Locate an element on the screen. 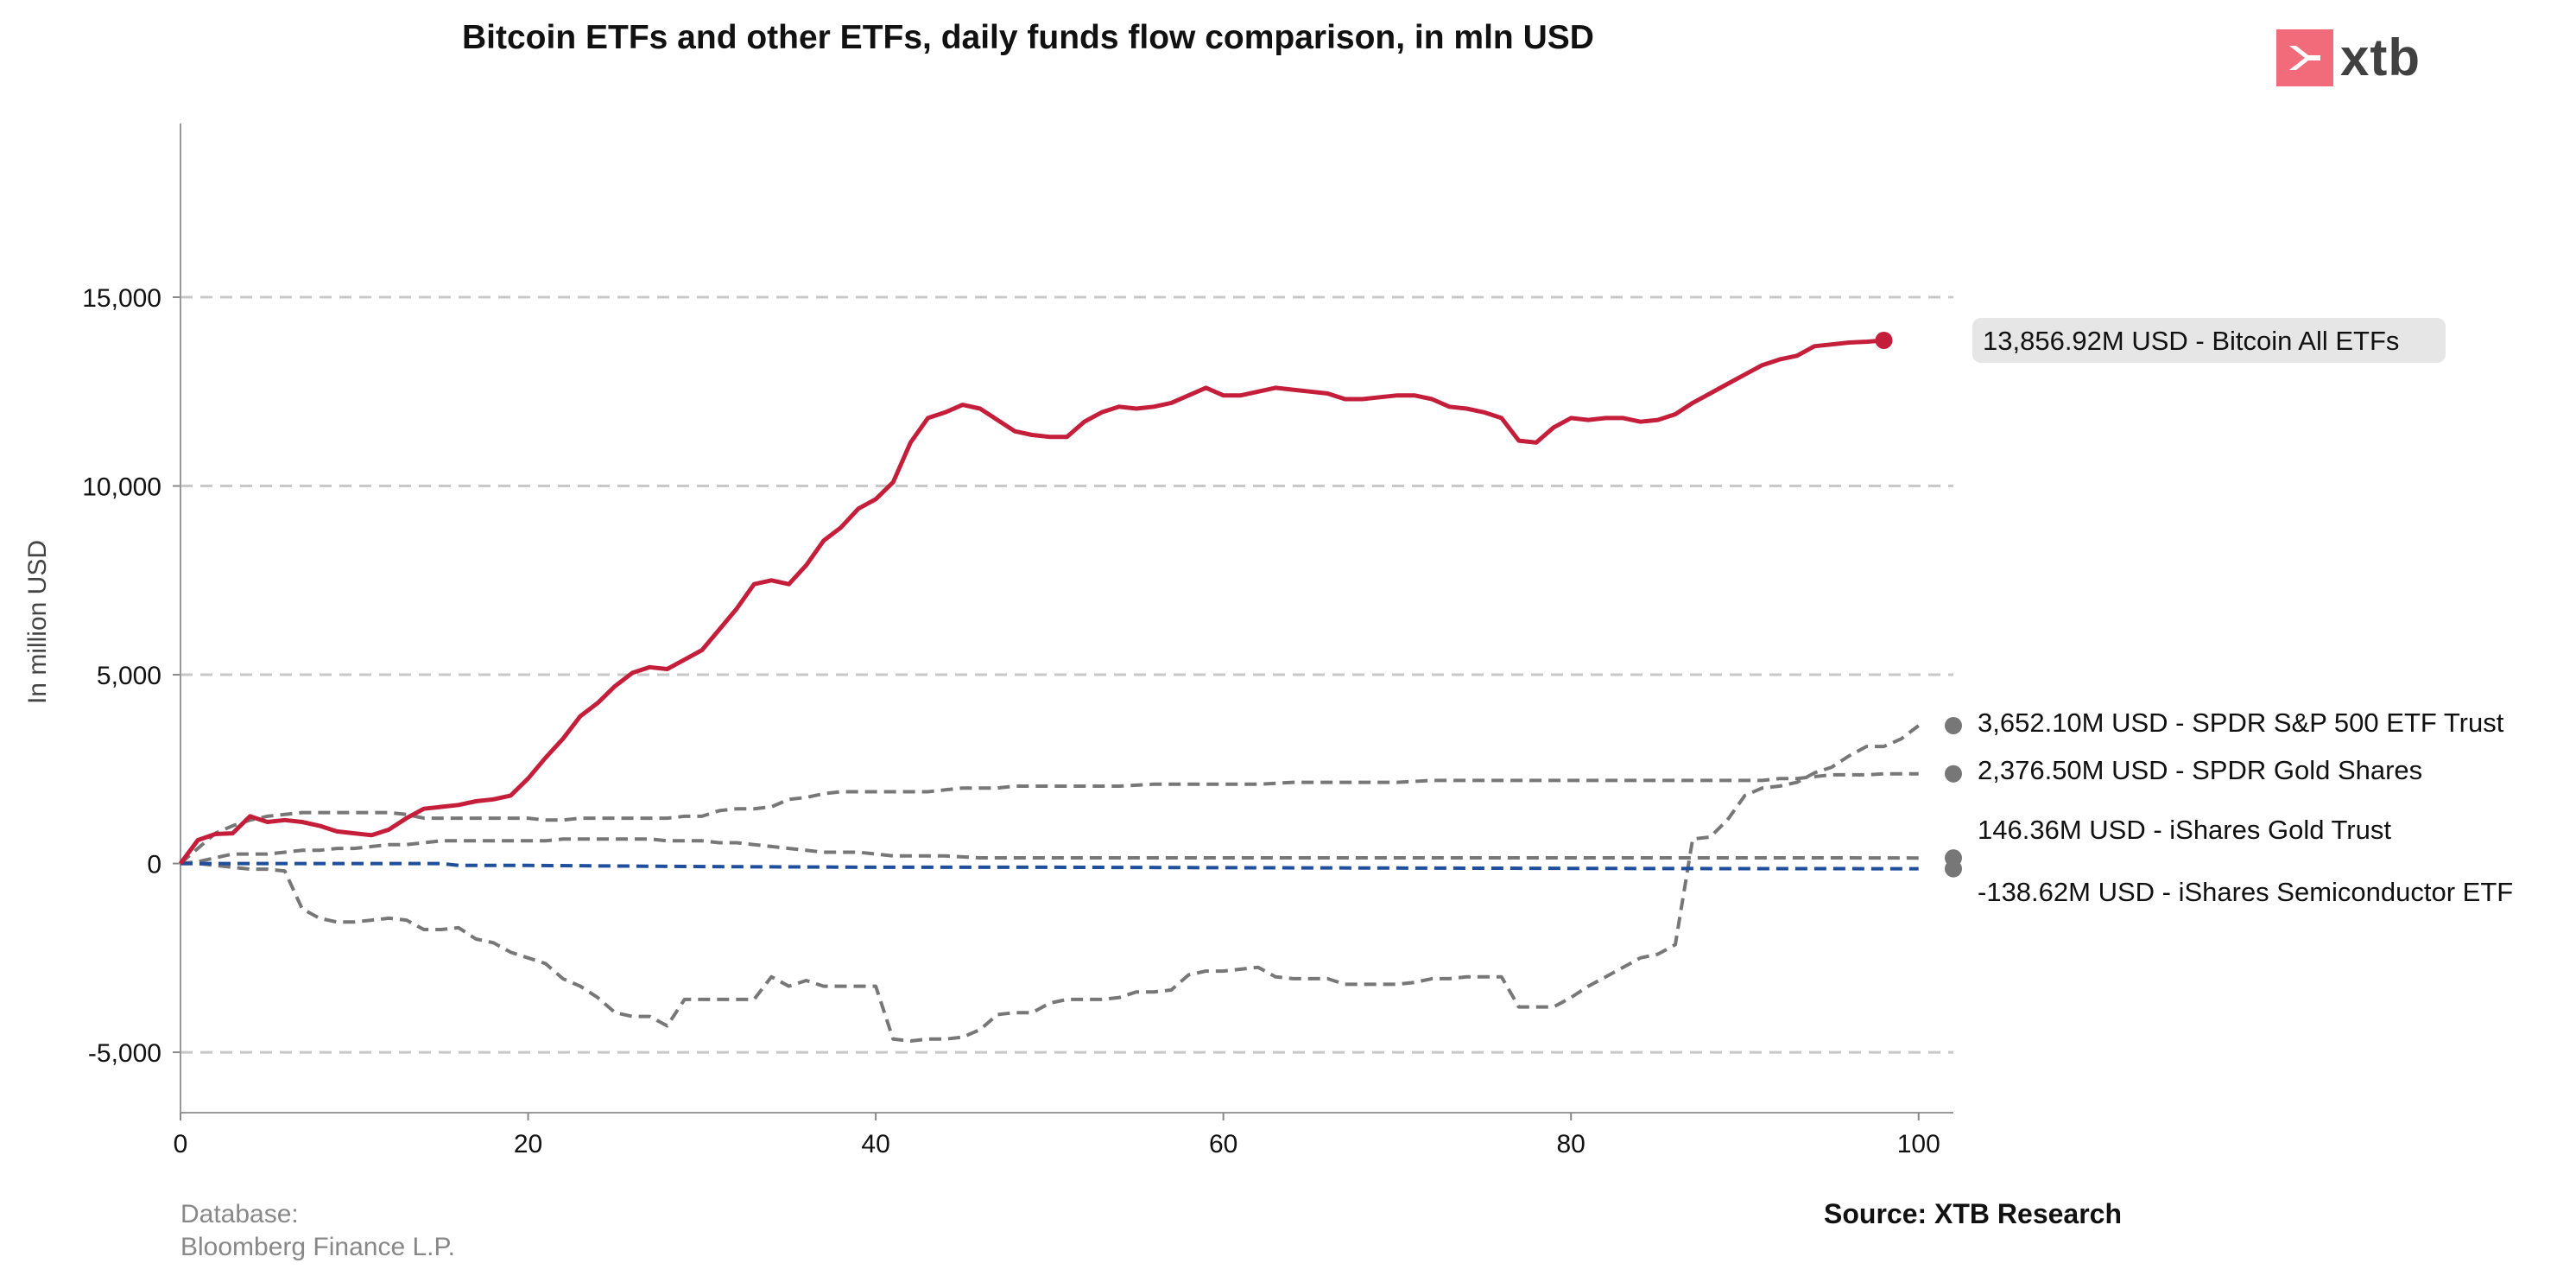 The image size is (2576, 1282). y-tick-label: 5,000 is located at coordinates (129, 676).